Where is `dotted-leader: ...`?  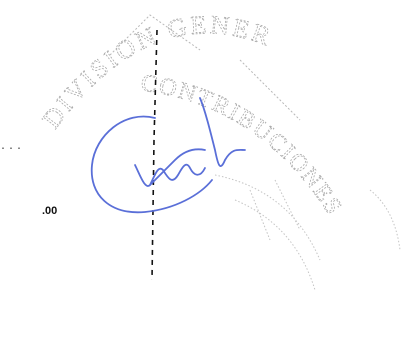 dotted-leader: ... is located at coordinates (12, 147).